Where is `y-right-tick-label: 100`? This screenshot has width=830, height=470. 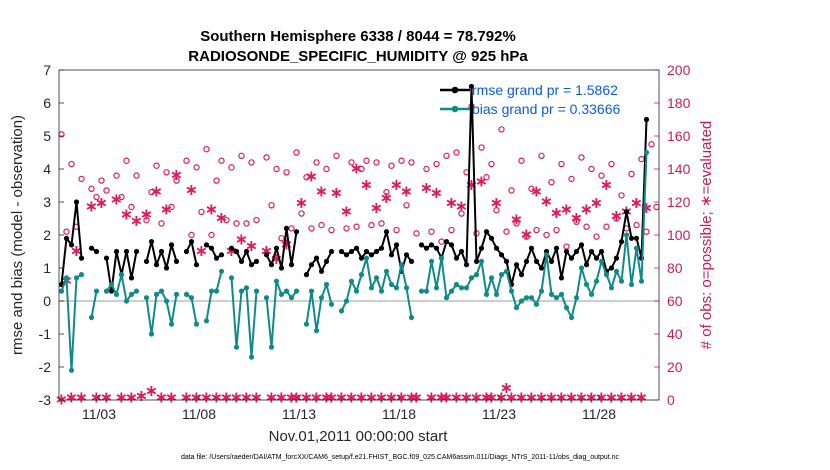
y-right-tick-label: 100 is located at coordinates (679, 235).